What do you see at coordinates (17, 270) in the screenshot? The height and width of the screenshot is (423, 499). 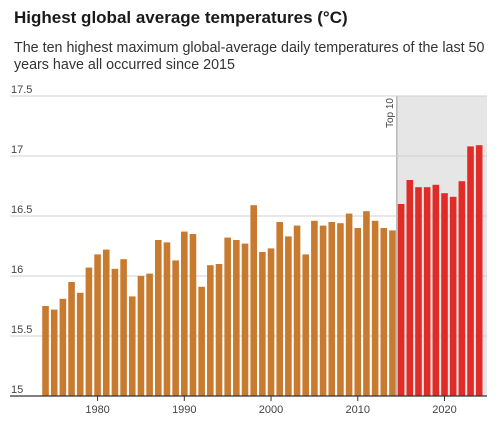 I see `y-tick-label: 16` at bounding box center [17, 270].